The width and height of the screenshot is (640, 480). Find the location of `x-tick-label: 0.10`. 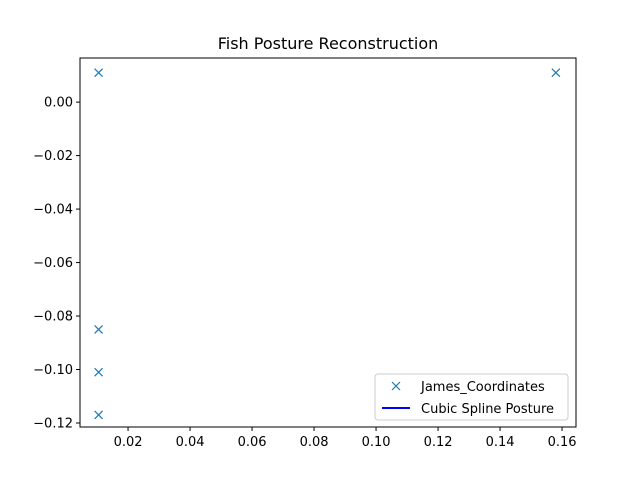

x-tick-label: 0.10 is located at coordinates (376, 442).